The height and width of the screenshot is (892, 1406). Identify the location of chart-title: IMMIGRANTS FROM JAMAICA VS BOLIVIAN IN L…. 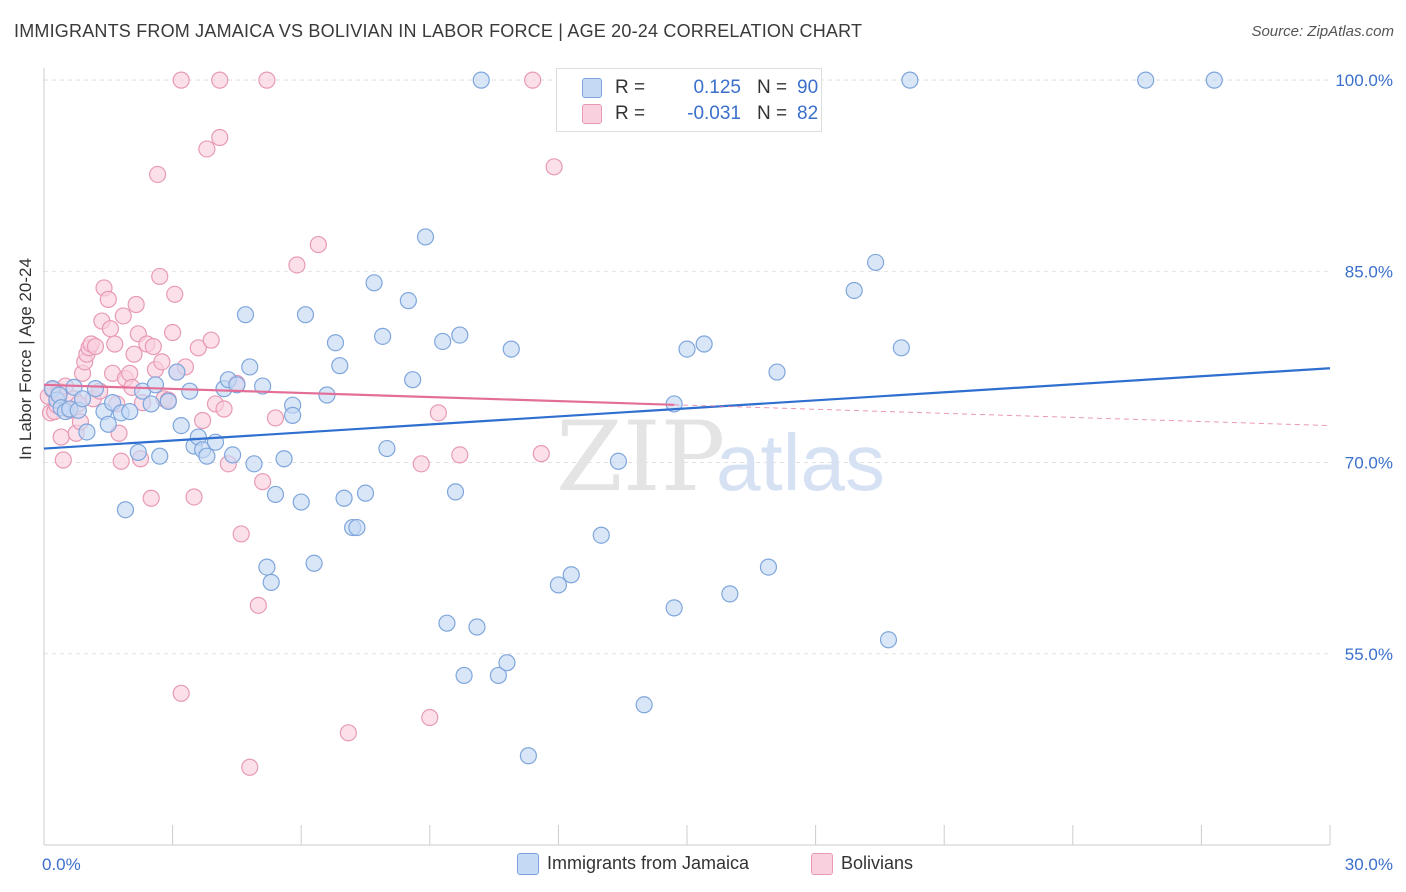
(438, 31).